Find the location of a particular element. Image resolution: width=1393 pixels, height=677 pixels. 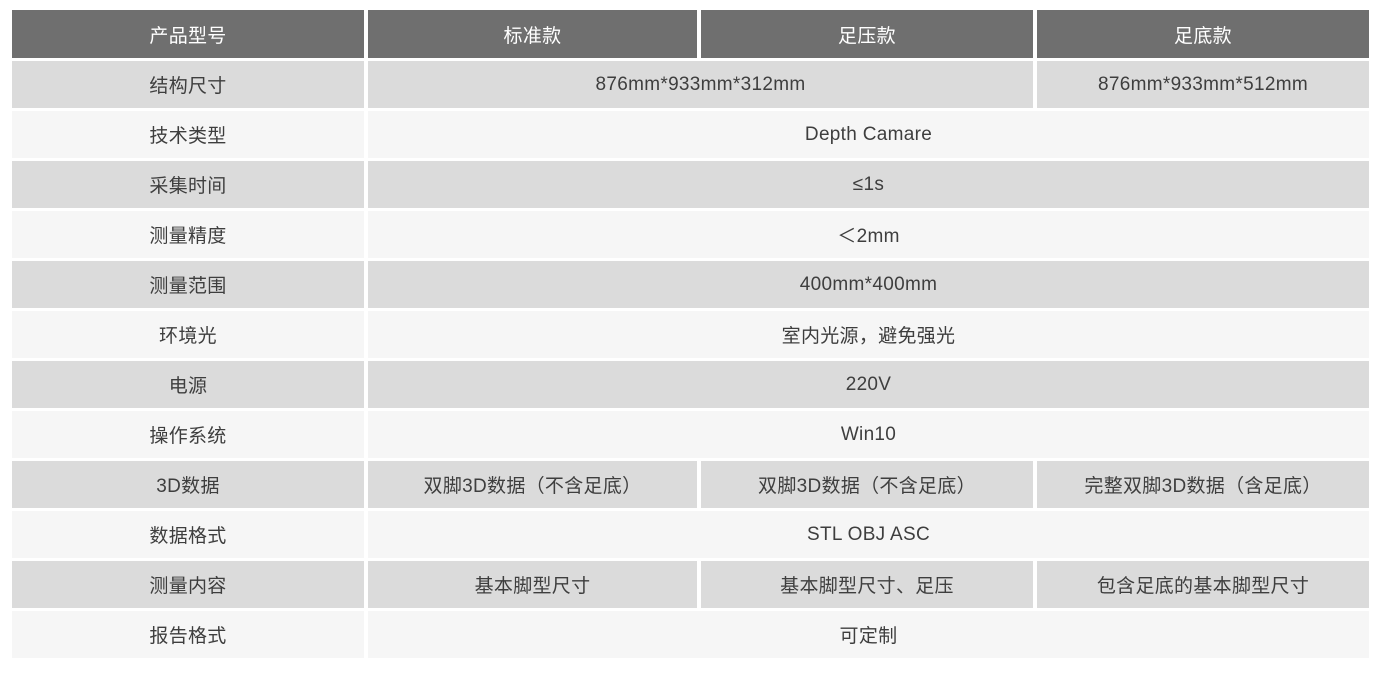

spec-value: 可定制 is located at coordinates (868, 634).